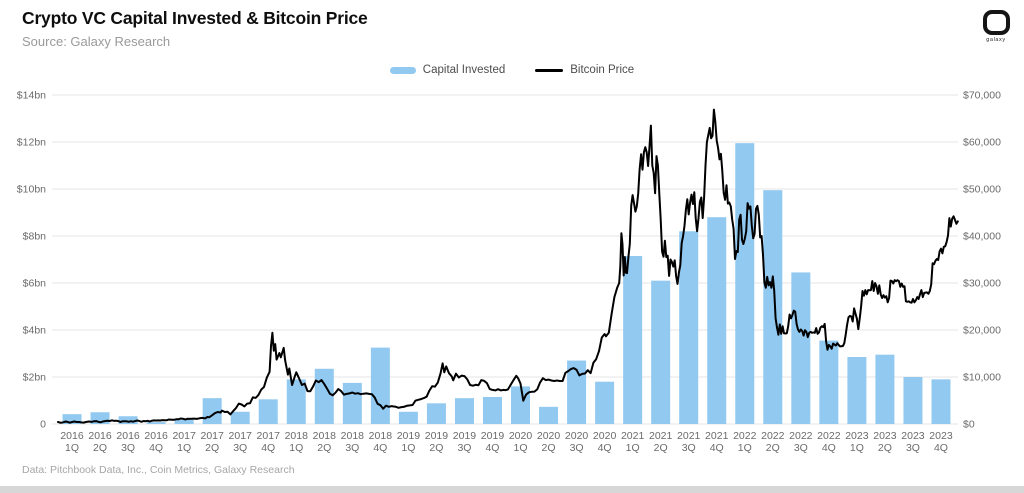 The height and width of the screenshot is (493, 1024). I want to click on y-axis-label-left: $14bn, so click(31, 96).